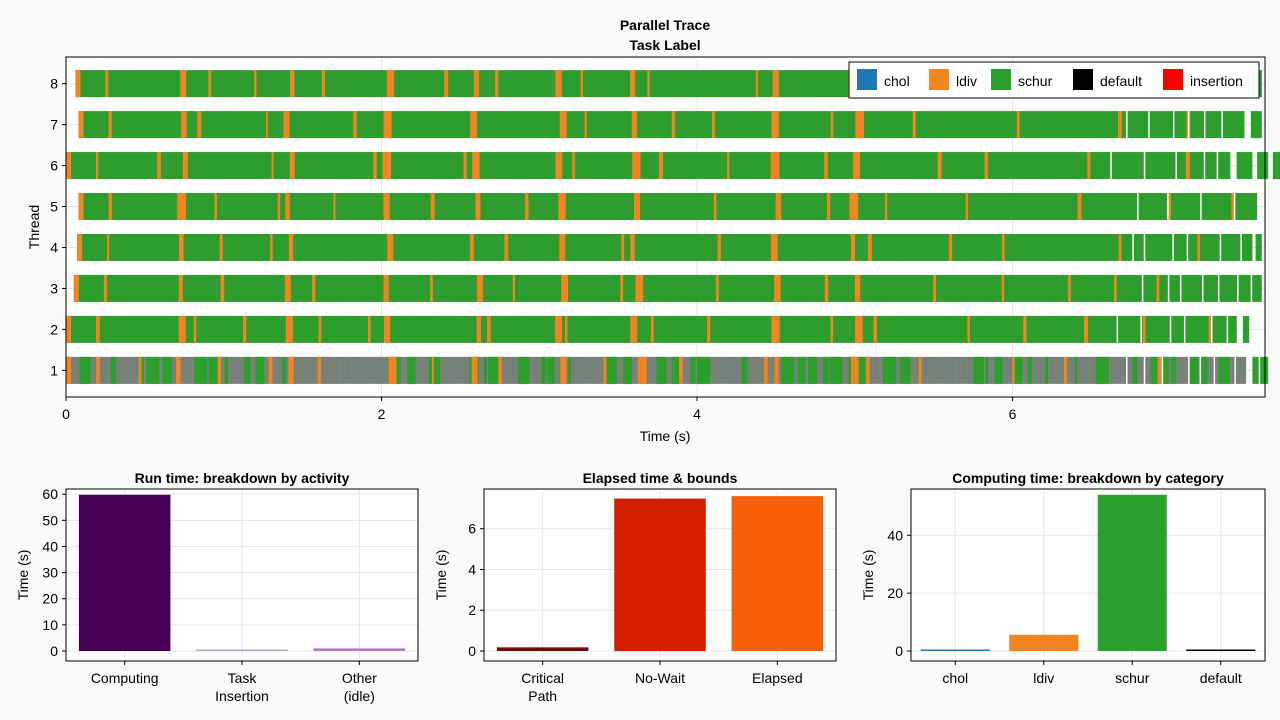 The width and height of the screenshot is (1280, 720). I want to click on bar-ylabel: Time (s), so click(23, 575).